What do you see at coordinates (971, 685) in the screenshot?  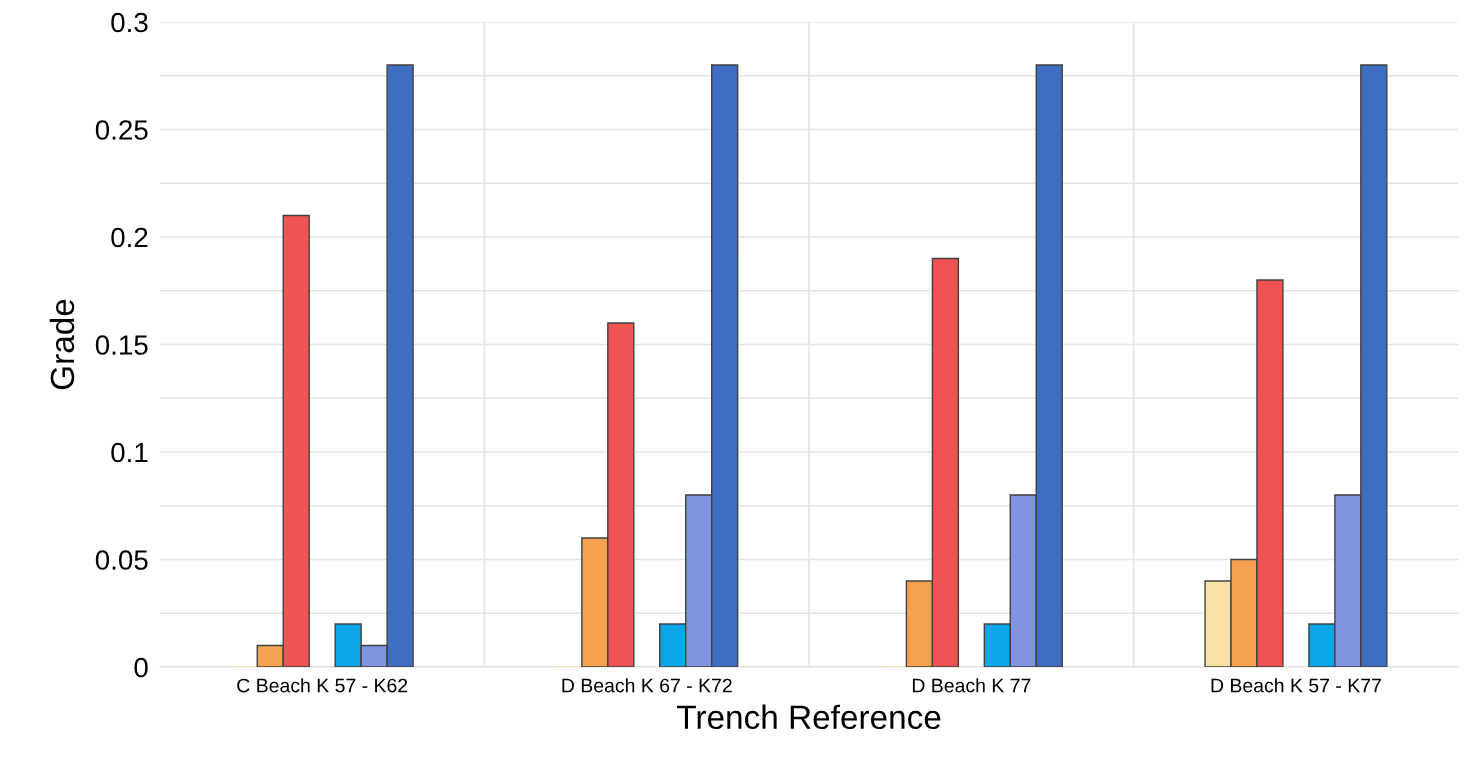 I see `x-tick-label: D Beach K 77` at bounding box center [971, 685].